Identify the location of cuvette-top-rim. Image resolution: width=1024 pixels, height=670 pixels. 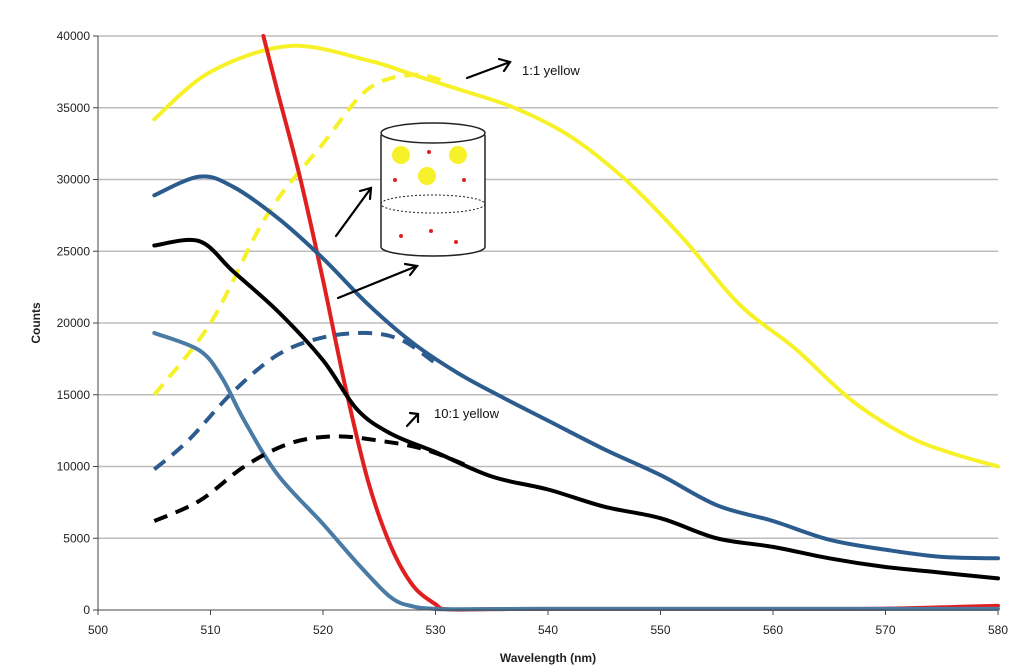
(433, 133).